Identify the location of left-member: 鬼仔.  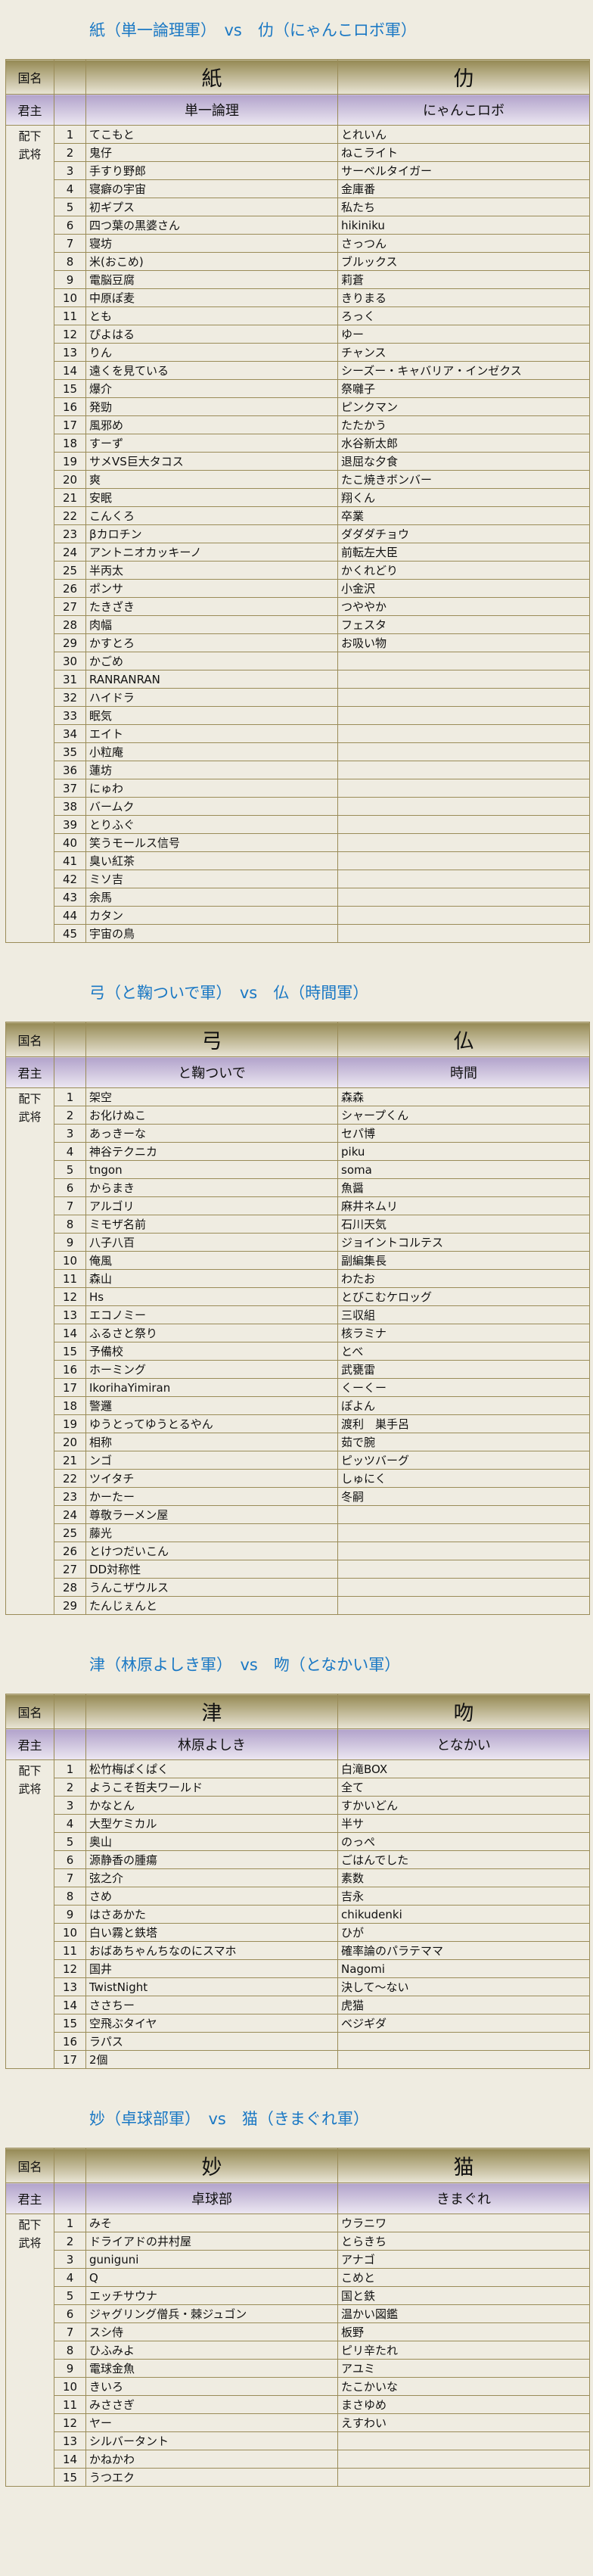
(211, 152).